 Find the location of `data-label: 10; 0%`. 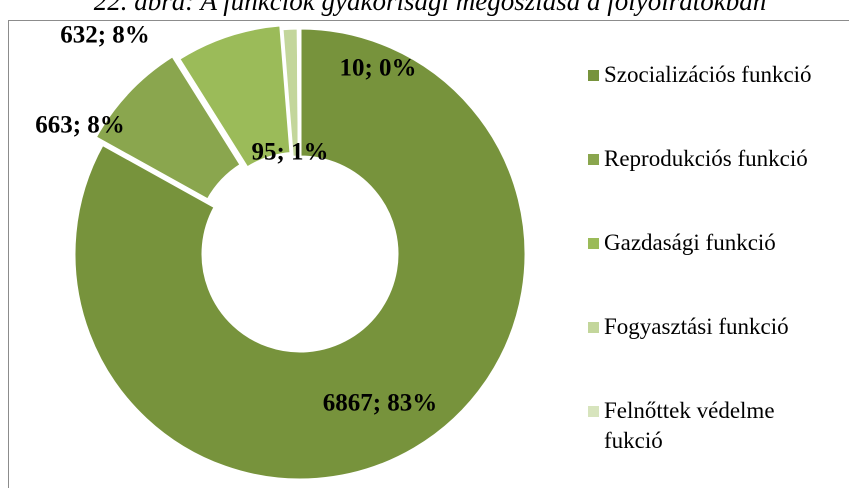

data-label: 10; 0% is located at coordinates (377, 68).